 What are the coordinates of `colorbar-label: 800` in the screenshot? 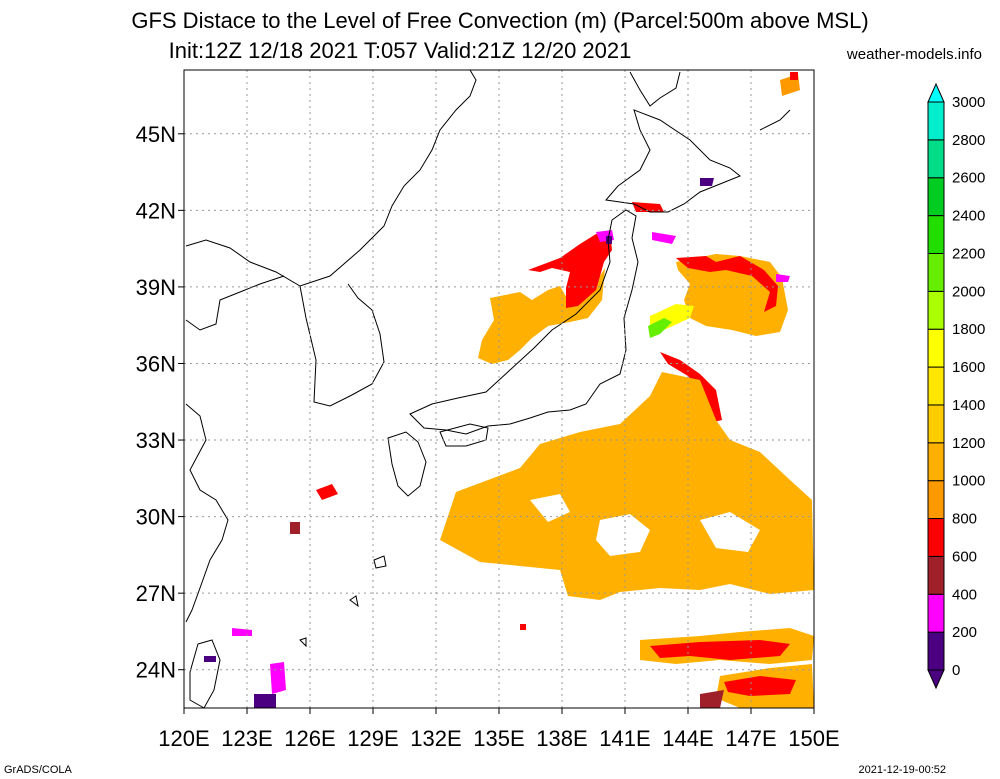 It's located at (964, 519).